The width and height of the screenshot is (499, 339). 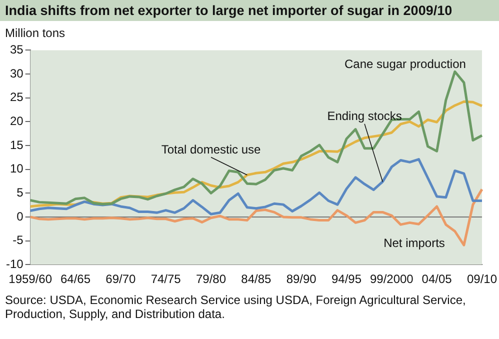 I want to click on x-tick-label: 64/65, so click(x=75, y=279).